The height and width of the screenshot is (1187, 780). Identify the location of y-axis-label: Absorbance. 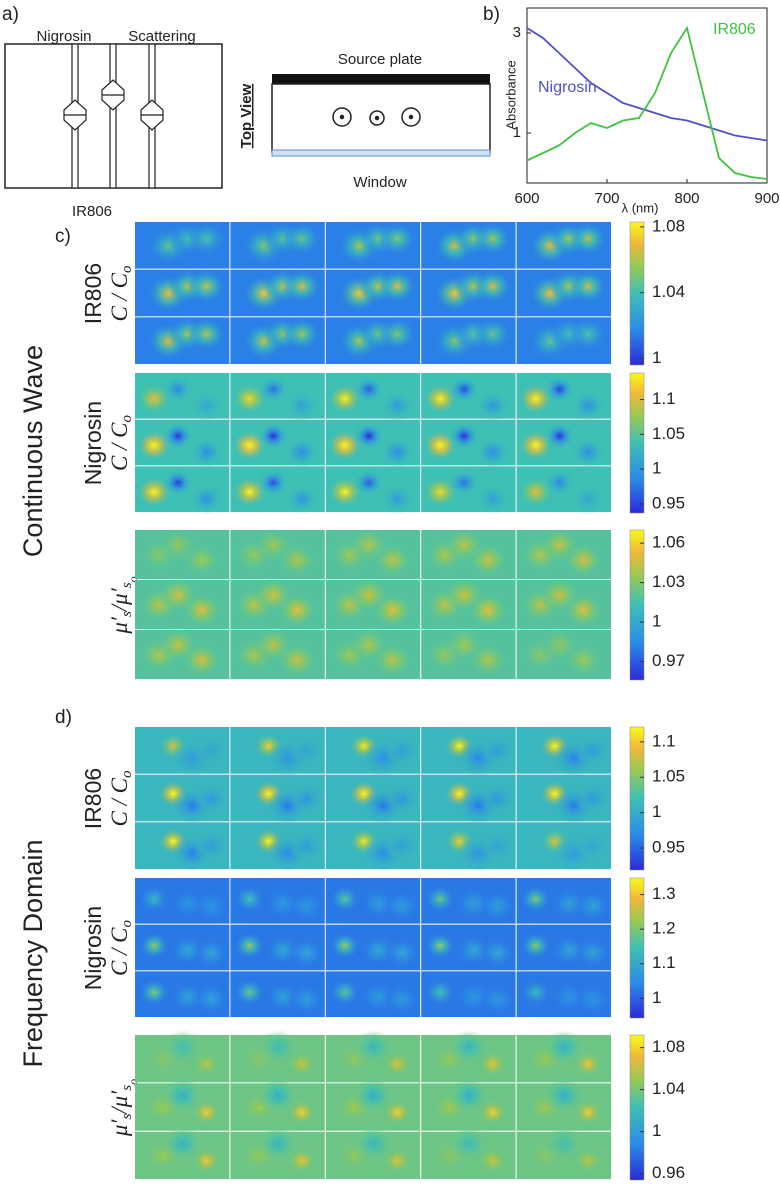
(510, 94).